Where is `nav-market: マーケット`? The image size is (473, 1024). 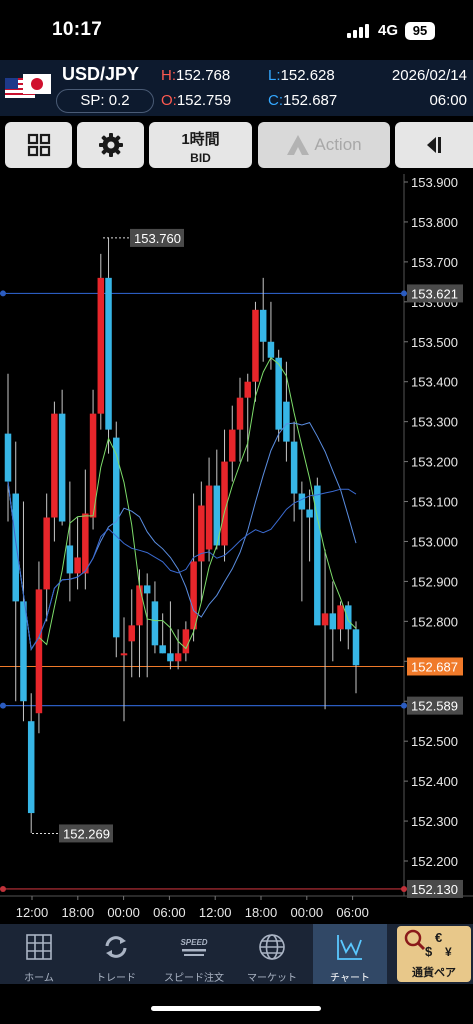
nav-market: マーケット is located at coordinates (272, 954).